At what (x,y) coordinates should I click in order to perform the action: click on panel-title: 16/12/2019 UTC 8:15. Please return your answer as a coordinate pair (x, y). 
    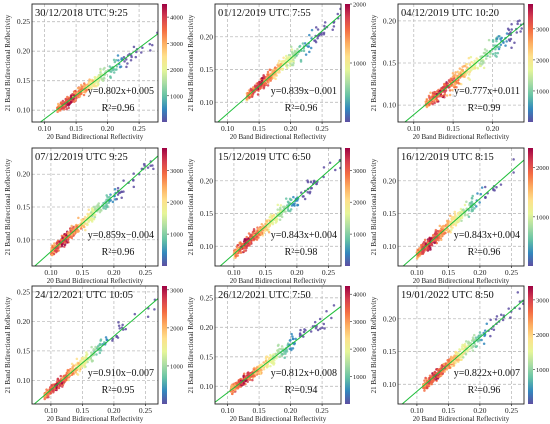
    Looking at the image, I should click on (447, 157).